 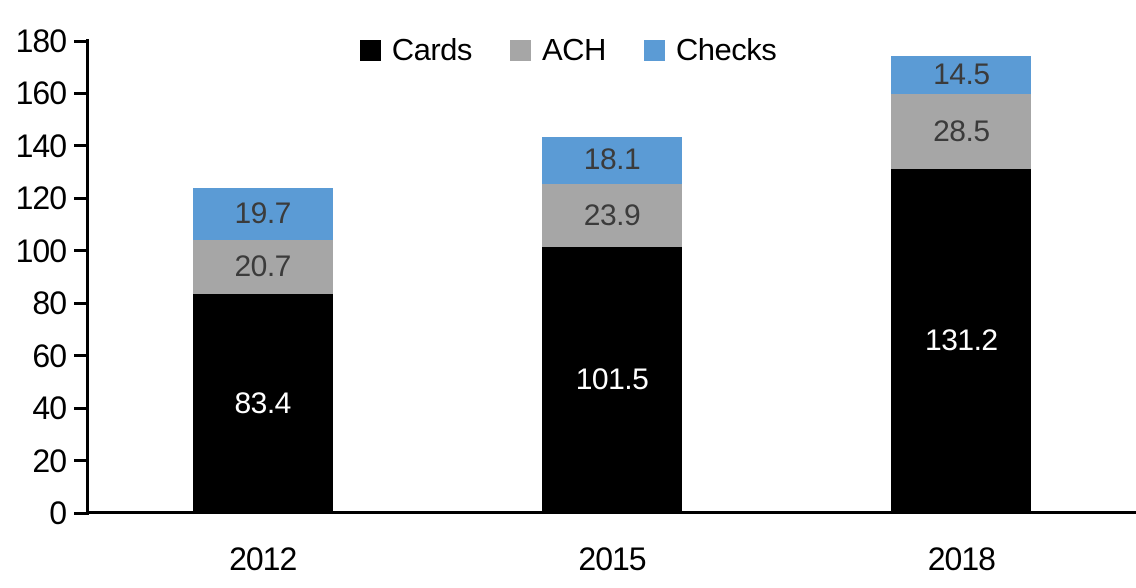 I want to click on x-axis-tick-label-2015: 2015, so click(x=612, y=559).